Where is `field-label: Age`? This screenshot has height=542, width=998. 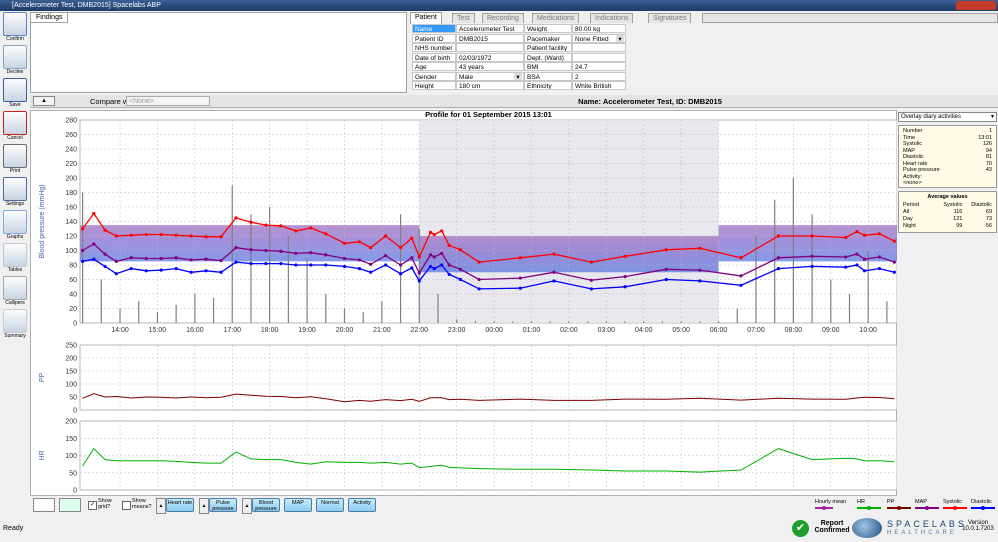 field-label: Age is located at coordinates (434, 67).